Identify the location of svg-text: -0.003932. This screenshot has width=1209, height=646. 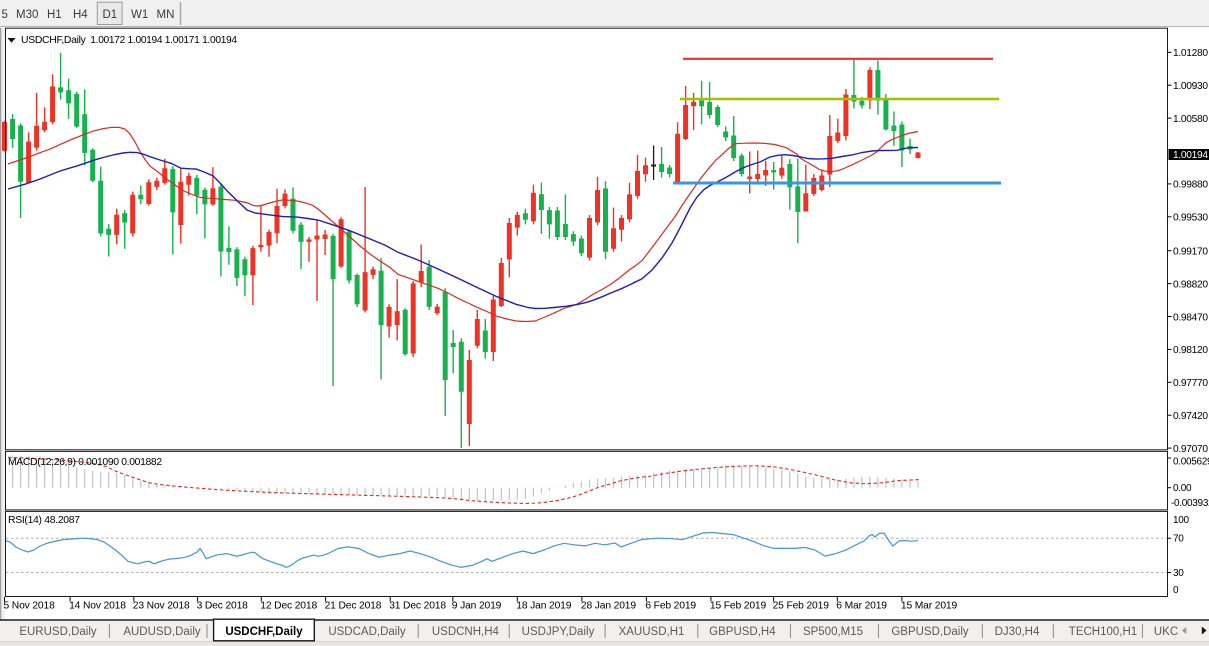
(1190, 503).